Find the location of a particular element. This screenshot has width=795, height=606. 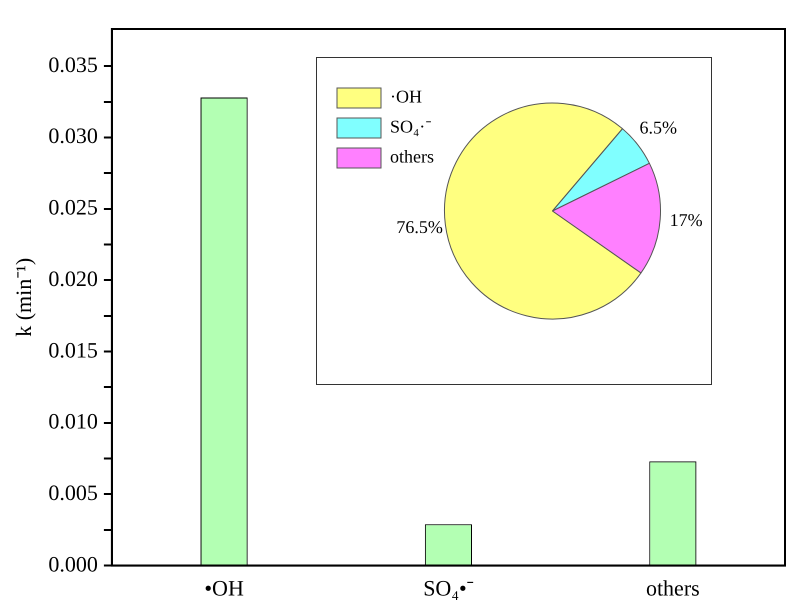

legend-label: SO₄·⁻ is located at coordinates (411, 126).